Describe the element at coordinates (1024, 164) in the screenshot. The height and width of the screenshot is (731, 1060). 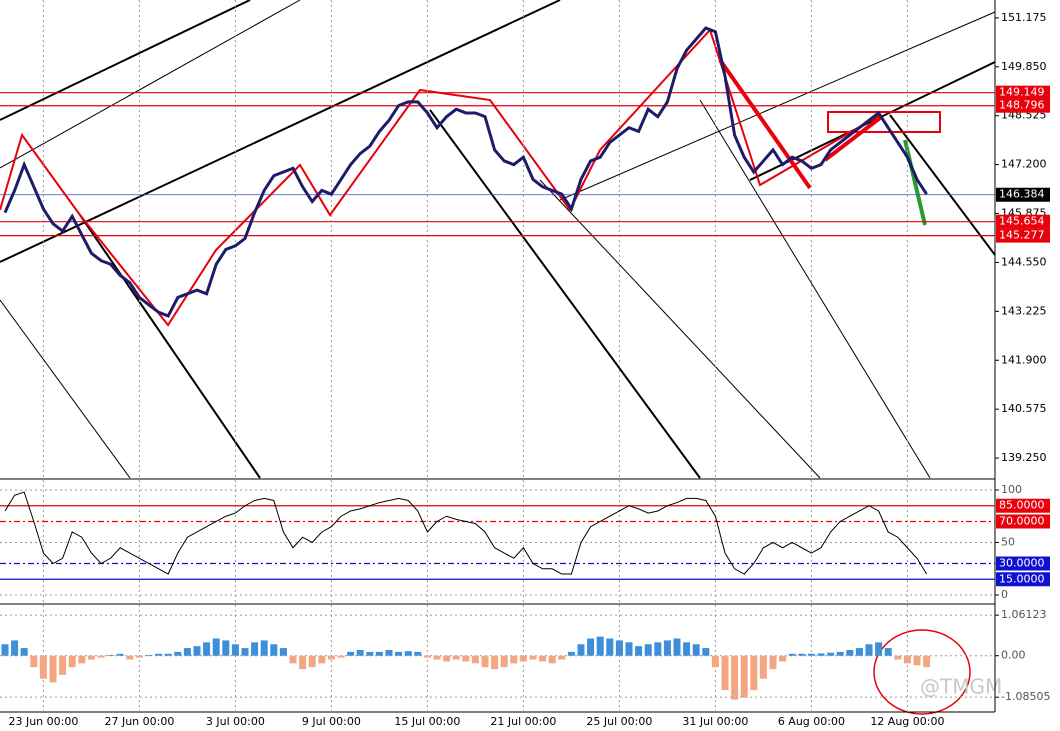
I see `y-tick-label: 147.200` at that location.